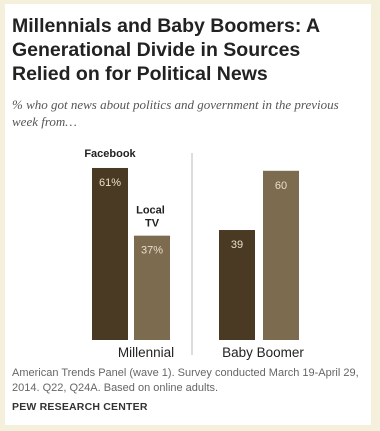 This screenshot has height=431, width=380. What do you see at coordinates (146, 352) in the screenshot?
I see `category-label: Millennial` at bounding box center [146, 352].